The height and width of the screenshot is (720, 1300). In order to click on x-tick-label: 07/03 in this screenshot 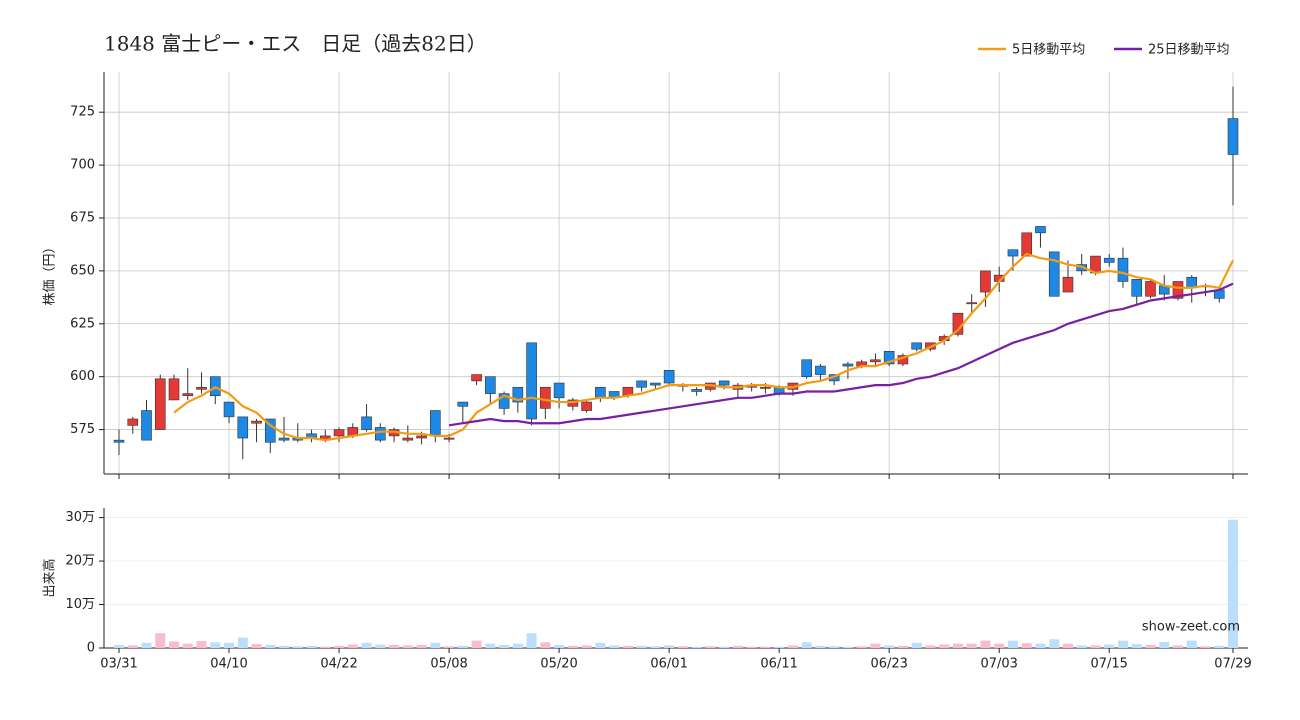, I will do `click(998, 664)`.